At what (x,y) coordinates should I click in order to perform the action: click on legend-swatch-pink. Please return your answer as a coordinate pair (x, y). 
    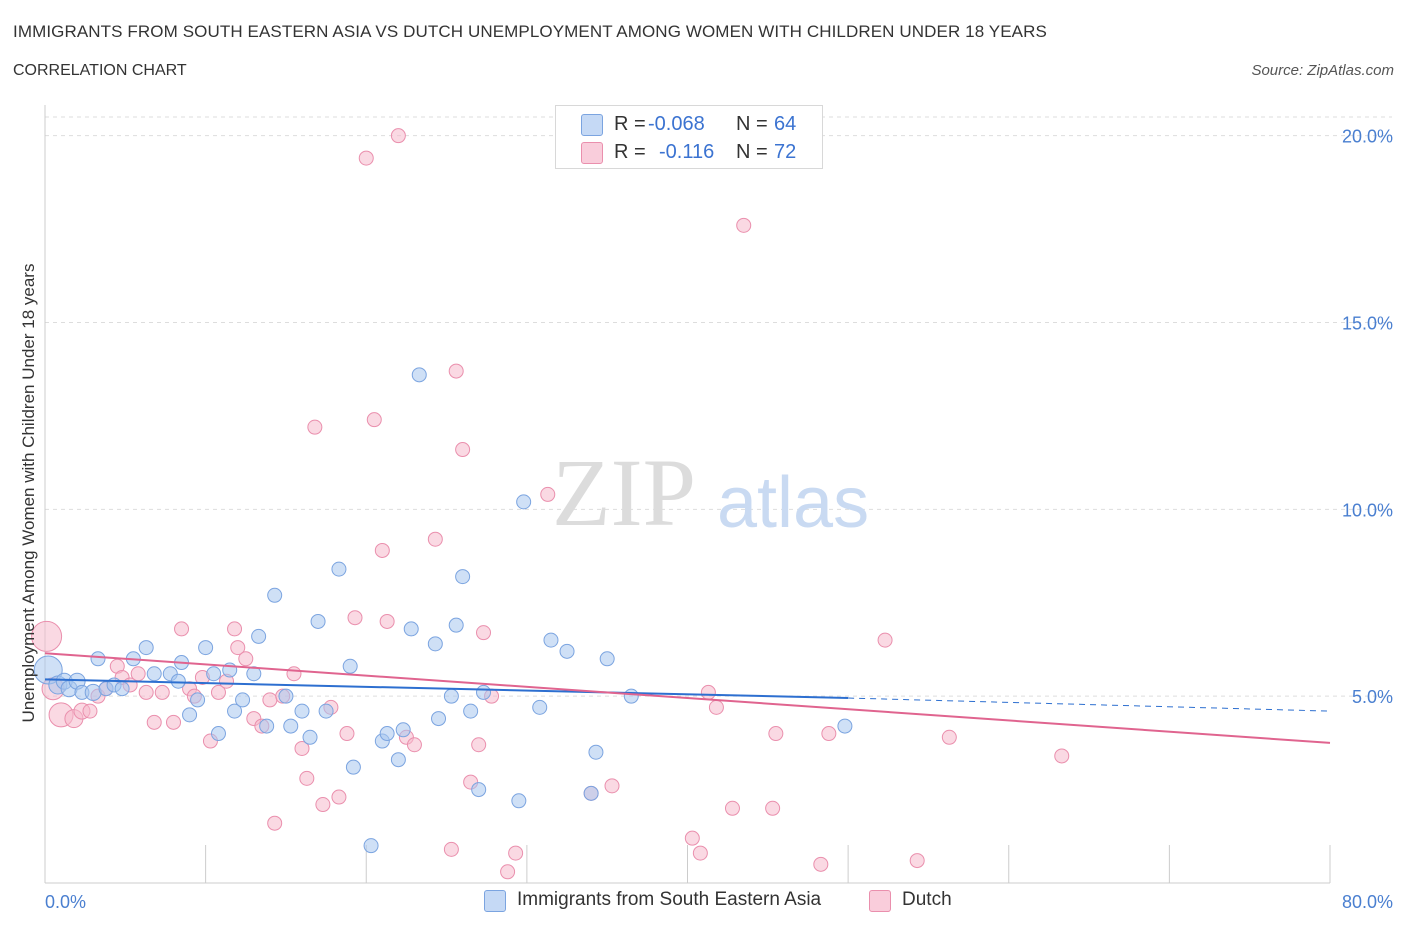
    Looking at the image, I should click on (880, 901).